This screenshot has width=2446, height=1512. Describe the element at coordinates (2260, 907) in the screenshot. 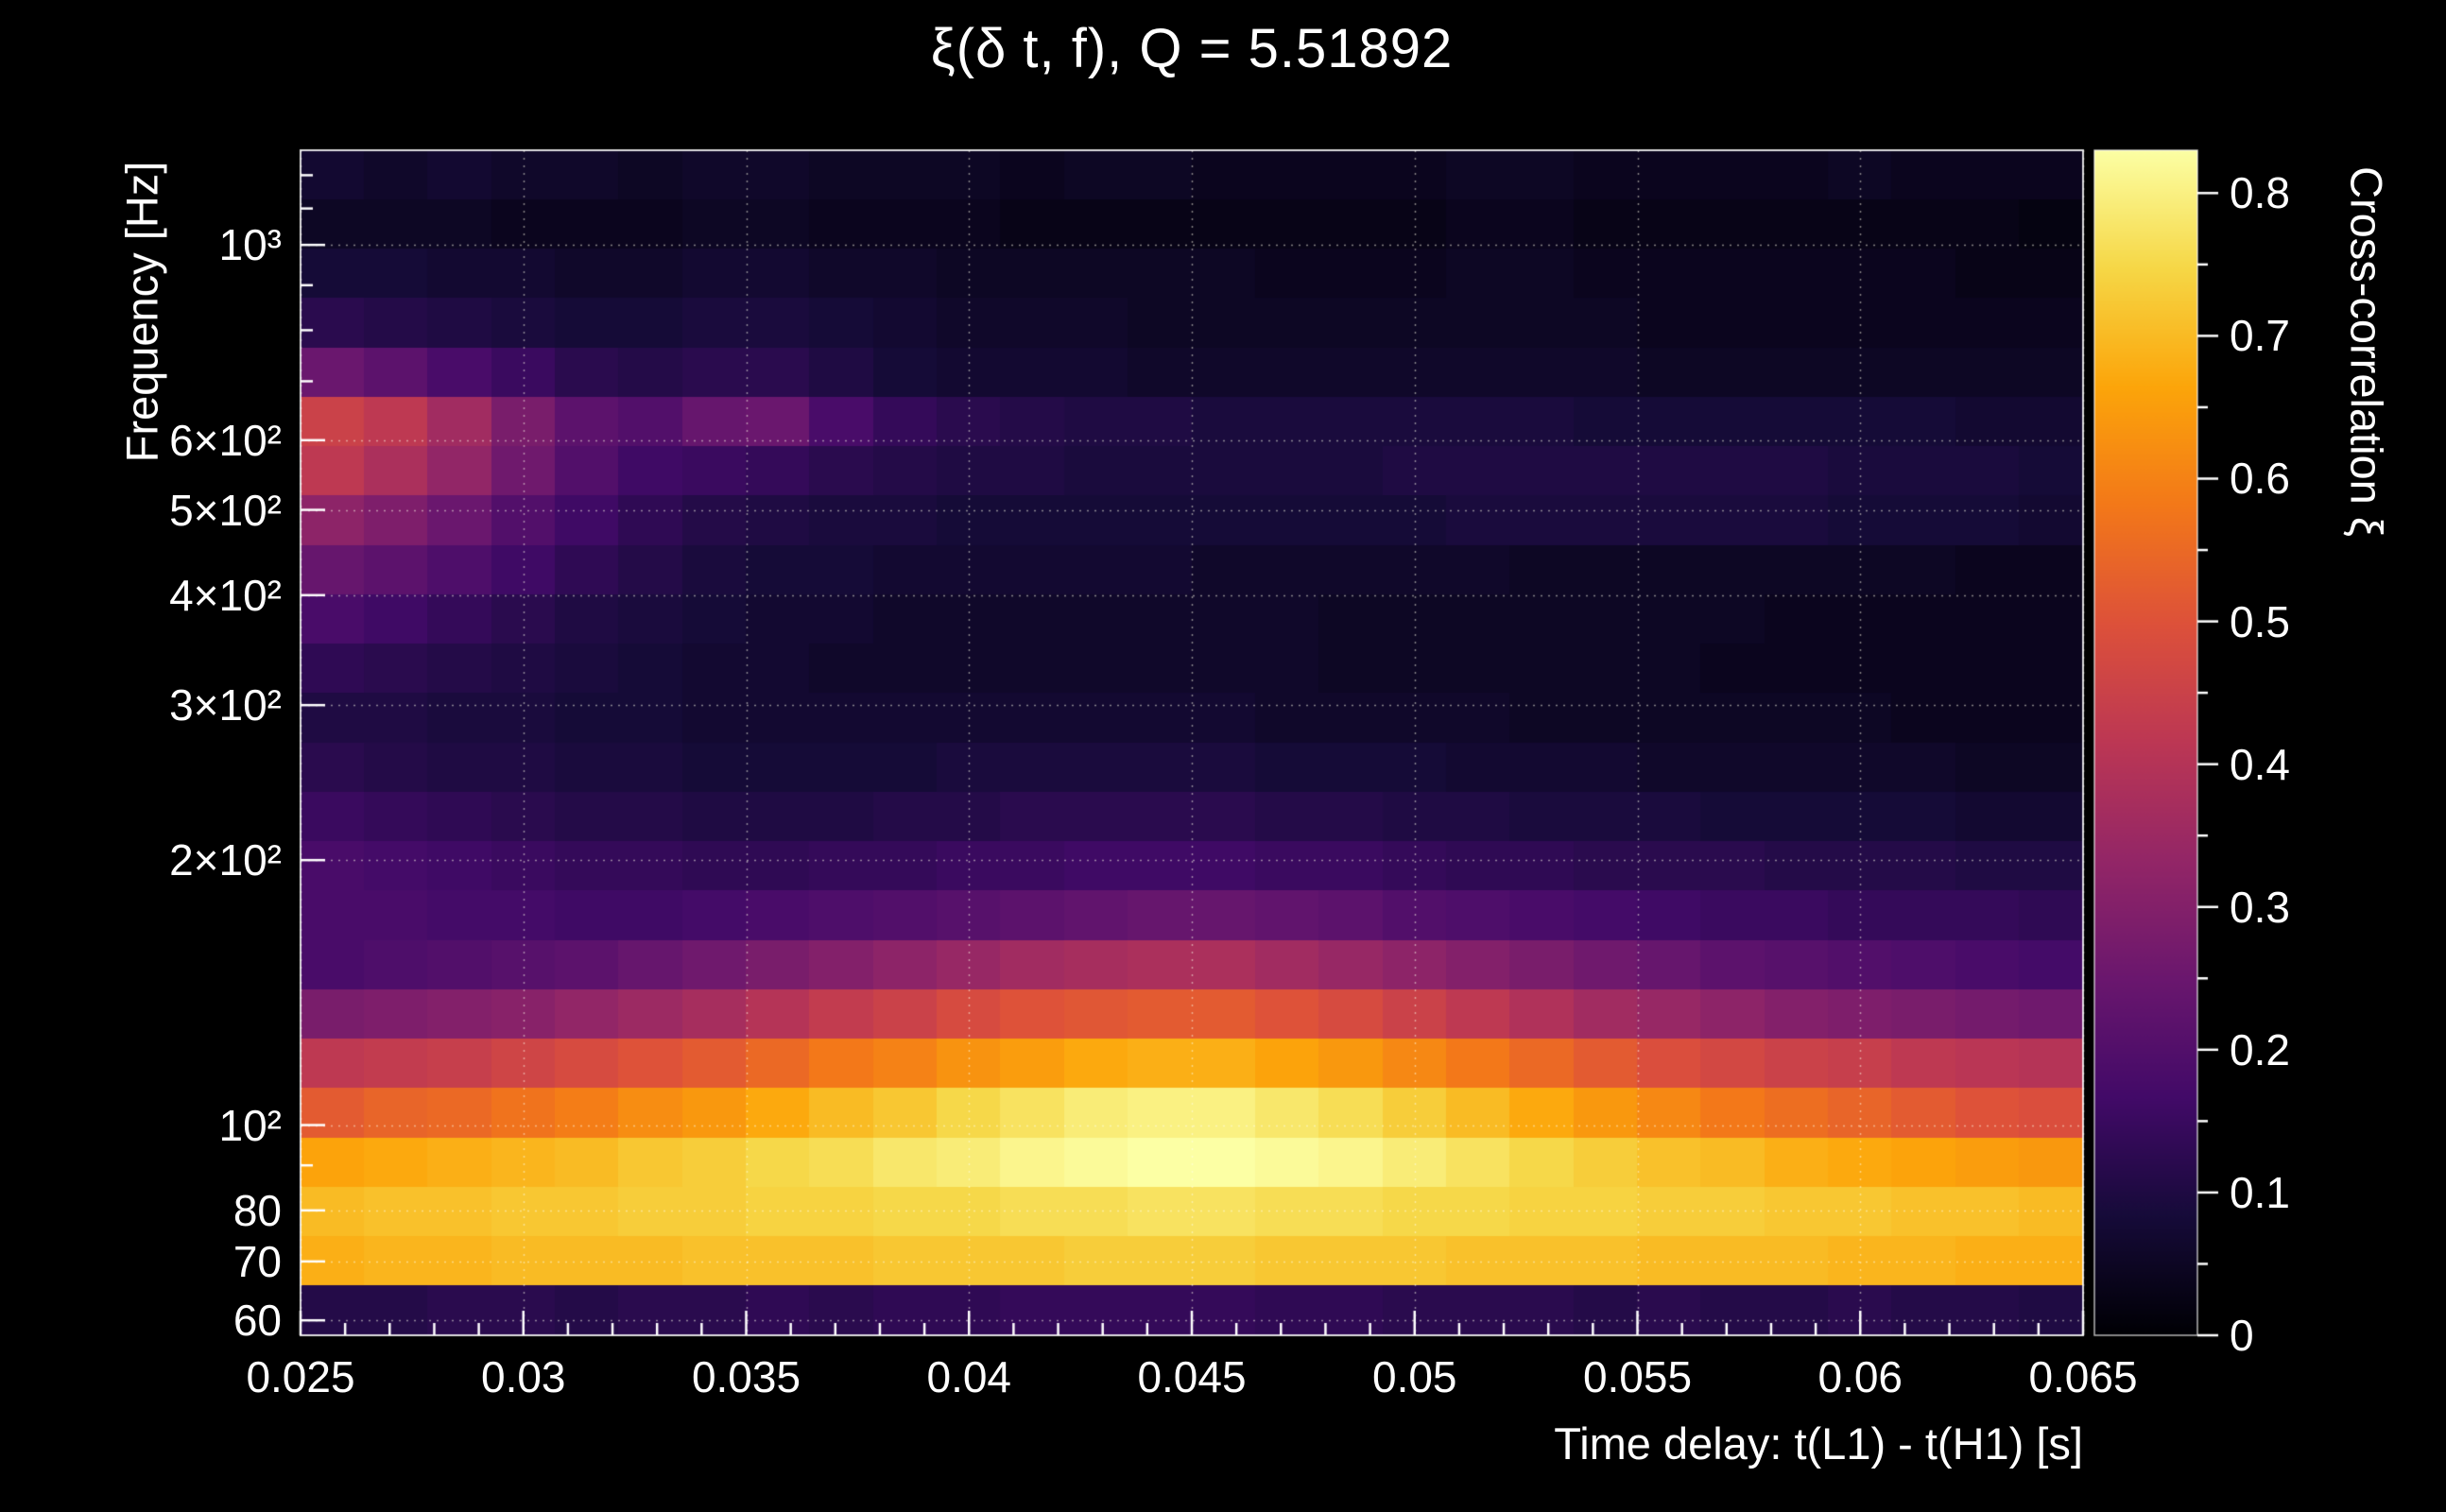

I see `z-tick-label: 0.3` at that location.